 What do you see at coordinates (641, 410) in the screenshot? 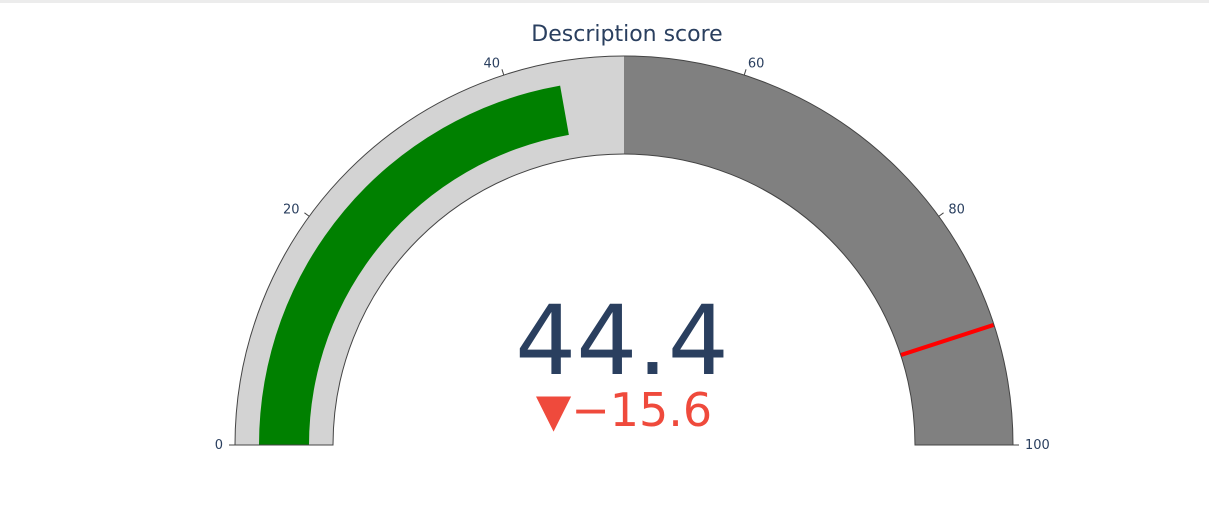
I see `delta-value: −15.6` at bounding box center [641, 410].